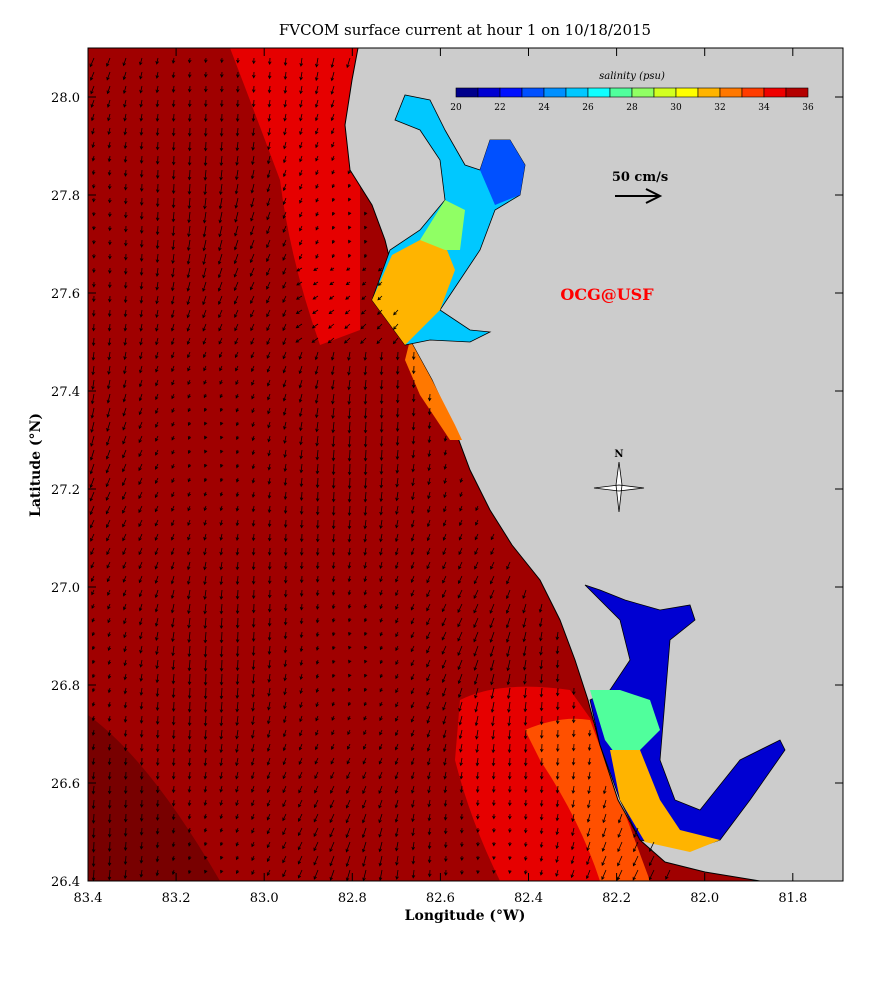 The height and width of the screenshot is (983, 878). I want to click on x-tick-label: 82.8, so click(352, 898).